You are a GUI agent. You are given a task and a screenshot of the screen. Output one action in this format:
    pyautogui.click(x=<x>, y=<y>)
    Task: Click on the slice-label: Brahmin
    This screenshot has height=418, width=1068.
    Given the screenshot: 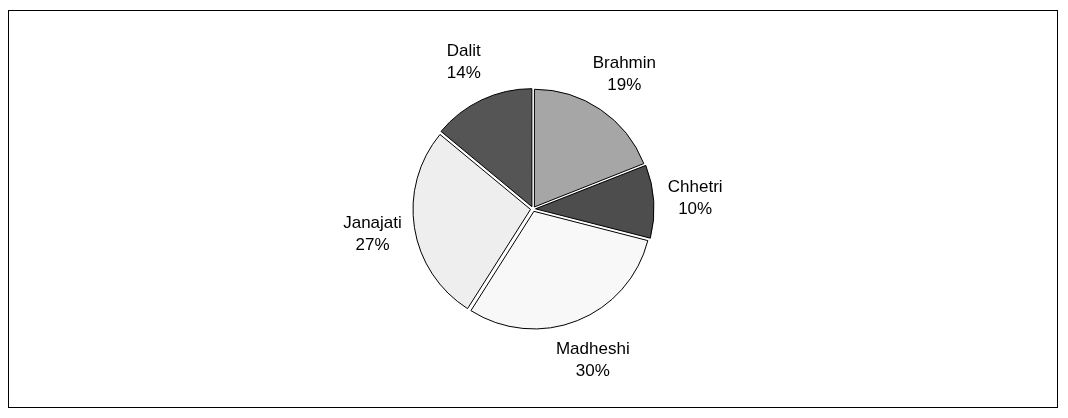 What is the action you would take?
    pyautogui.click(x=624, y=63)
    